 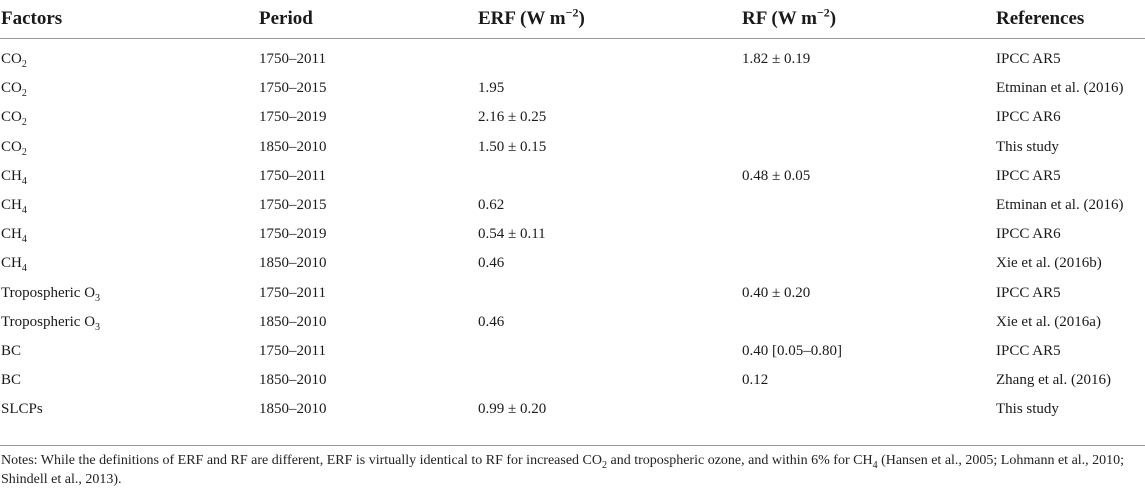 What do you see at coordinates (572, 263) in the screenshot?
I see `table-row: CH4 1850–2010 0.46 Xie et al. (2016b)` at bounding box center [572, 263].